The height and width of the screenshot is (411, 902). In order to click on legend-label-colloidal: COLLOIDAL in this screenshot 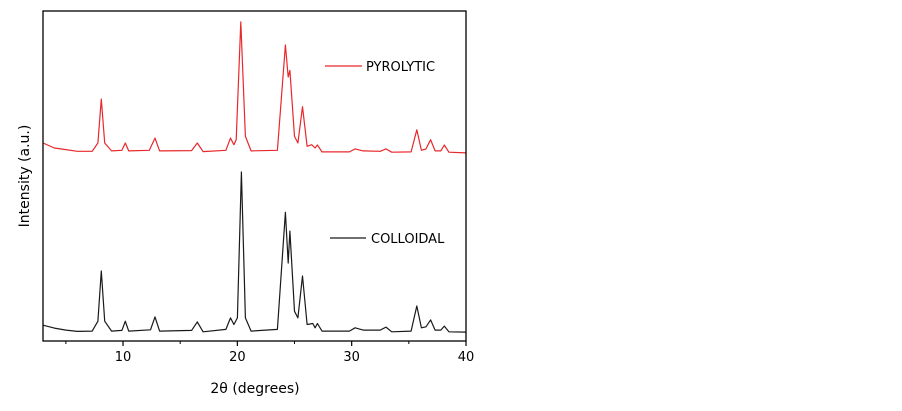, I will do `click(408, 239)`.